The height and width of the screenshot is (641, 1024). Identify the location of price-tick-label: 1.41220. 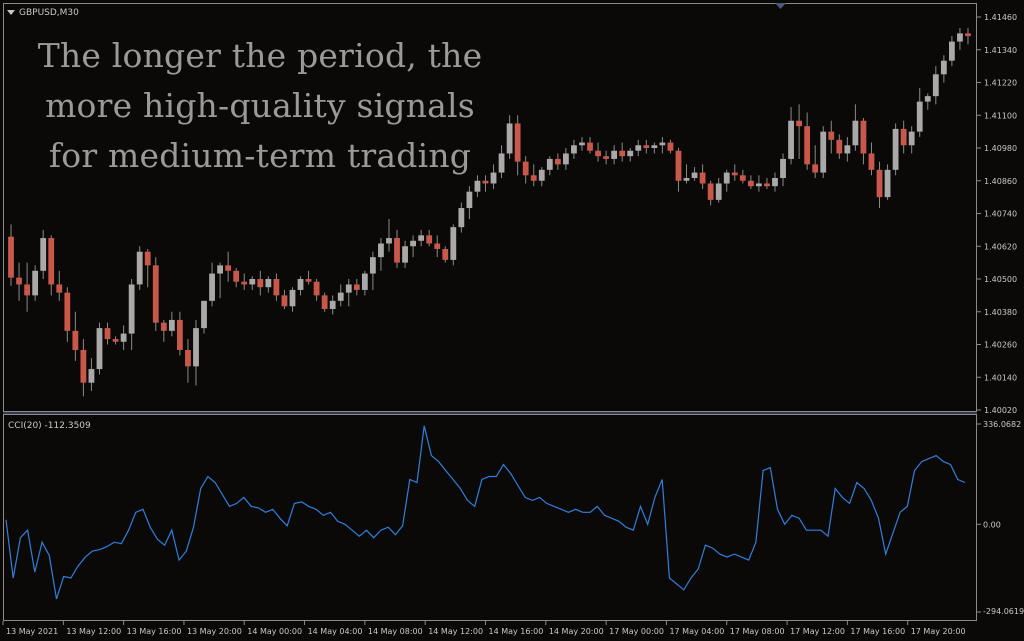
(1000, 83).